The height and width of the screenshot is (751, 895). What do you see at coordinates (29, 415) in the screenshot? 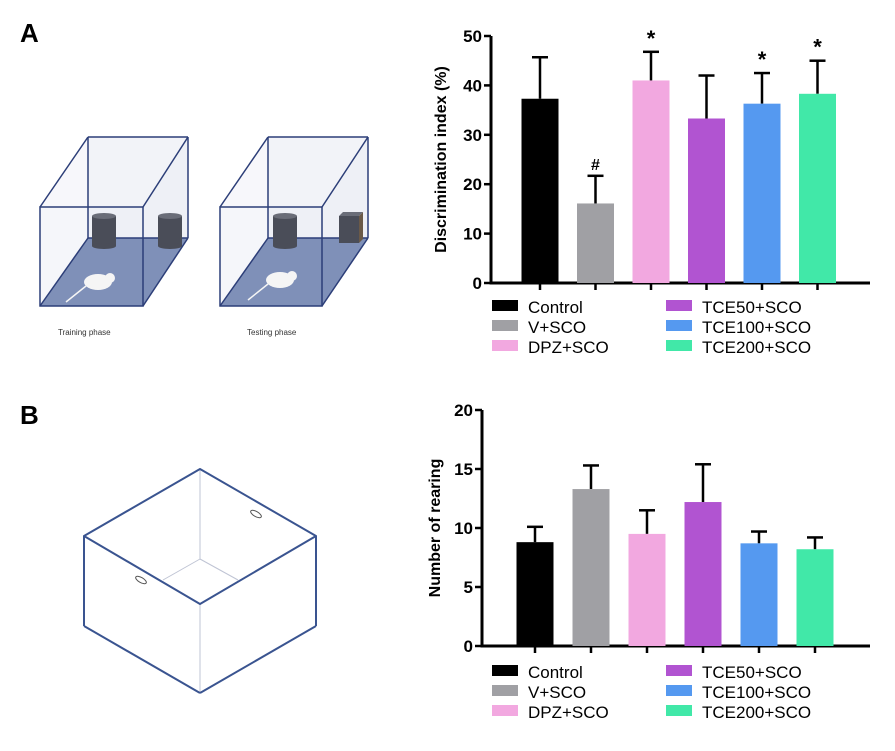
I see `panel-label-b: B` at bounding box center [29, 415].